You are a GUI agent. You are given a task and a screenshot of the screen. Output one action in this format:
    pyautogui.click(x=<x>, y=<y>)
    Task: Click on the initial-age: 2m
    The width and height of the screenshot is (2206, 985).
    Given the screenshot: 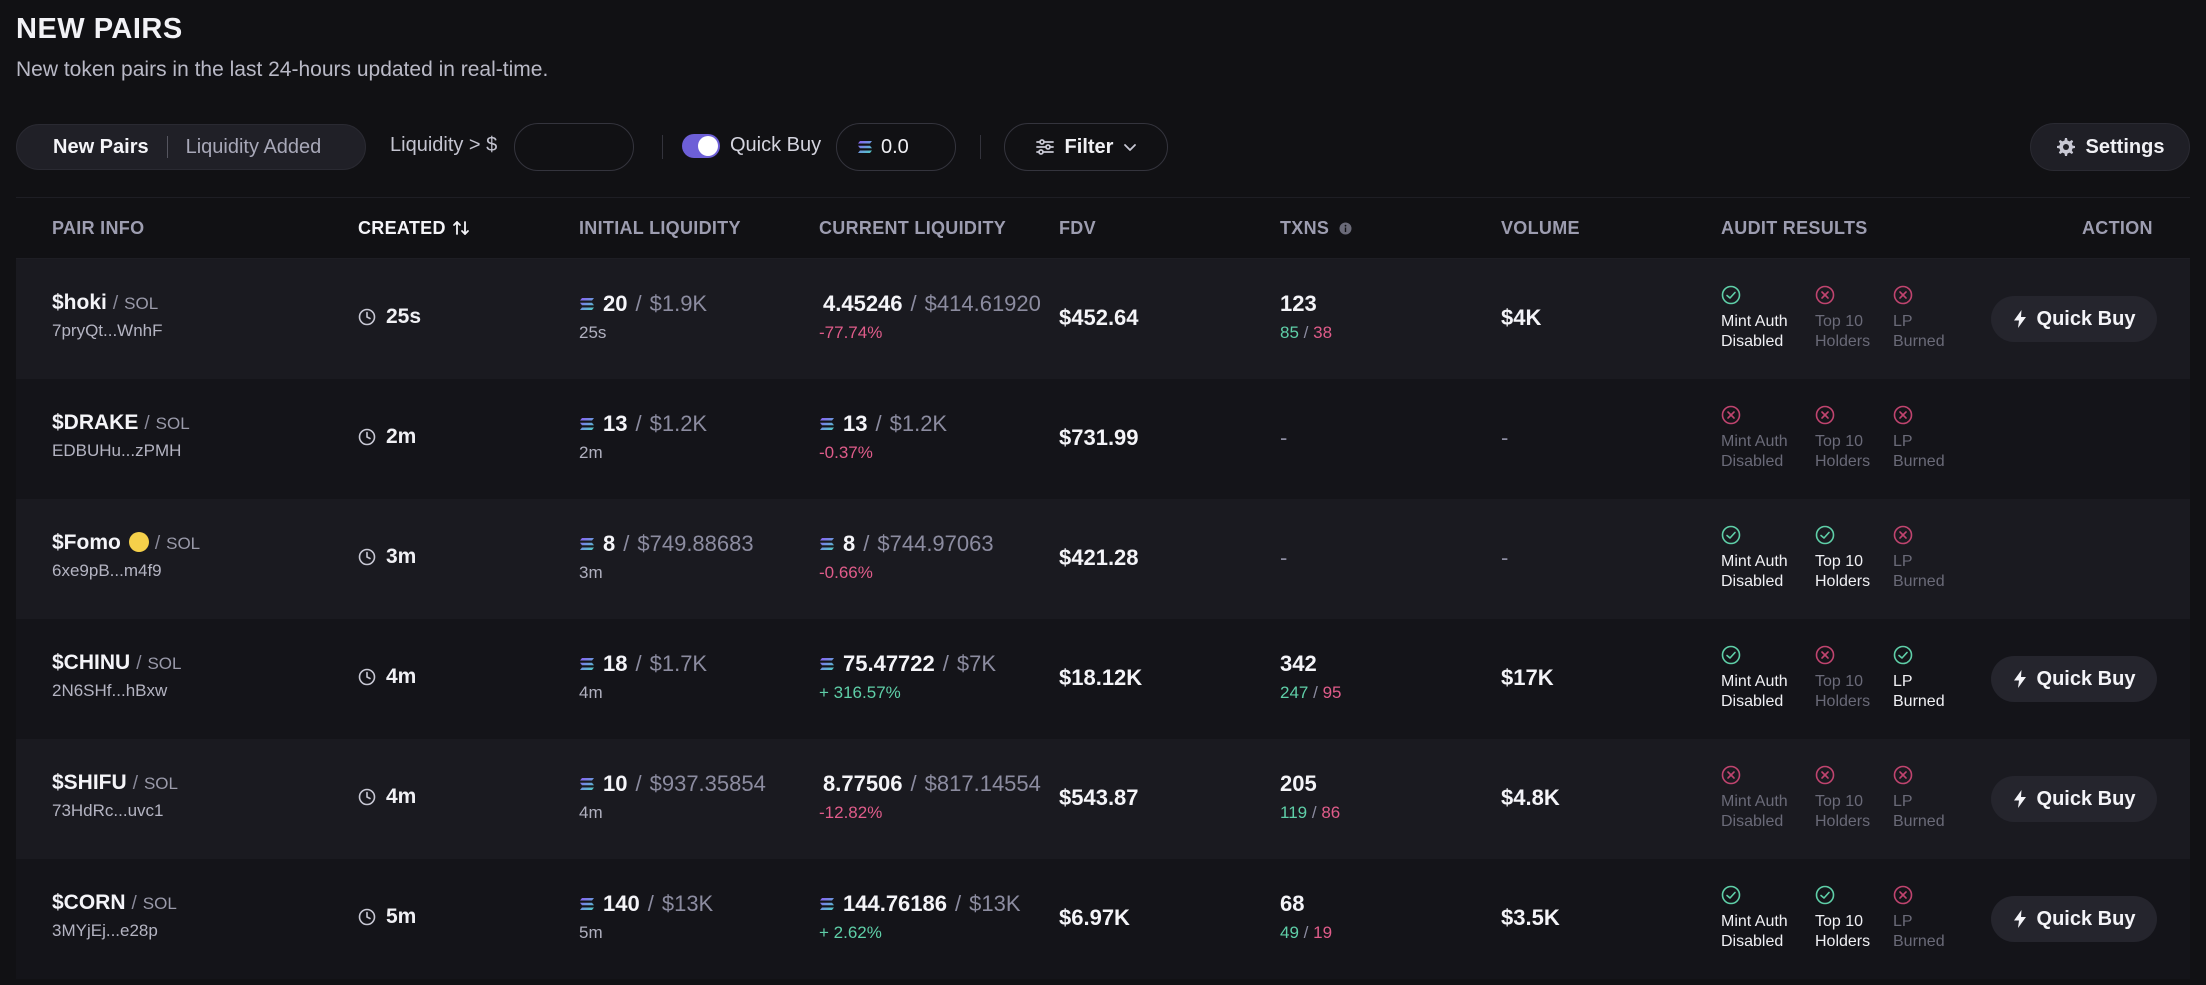 What is the action you would take?
    pyautogui.click(x=591, y=452)
    